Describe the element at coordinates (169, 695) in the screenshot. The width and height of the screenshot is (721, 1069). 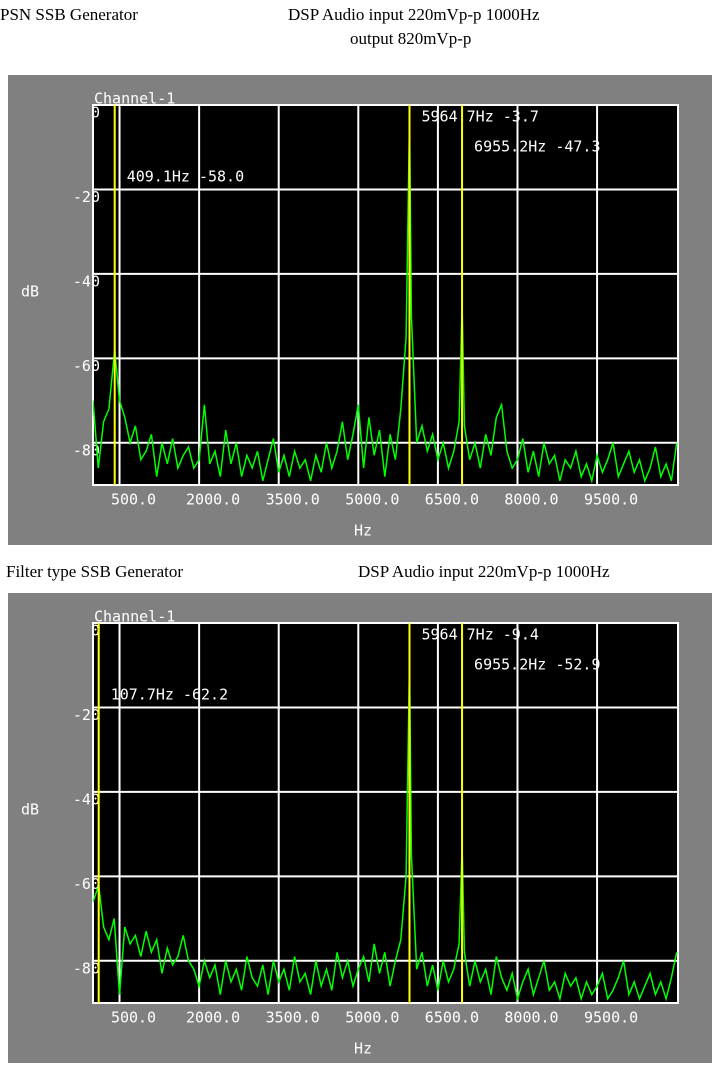
I see `marker-label: 107.7Hz -62.2` at that location.